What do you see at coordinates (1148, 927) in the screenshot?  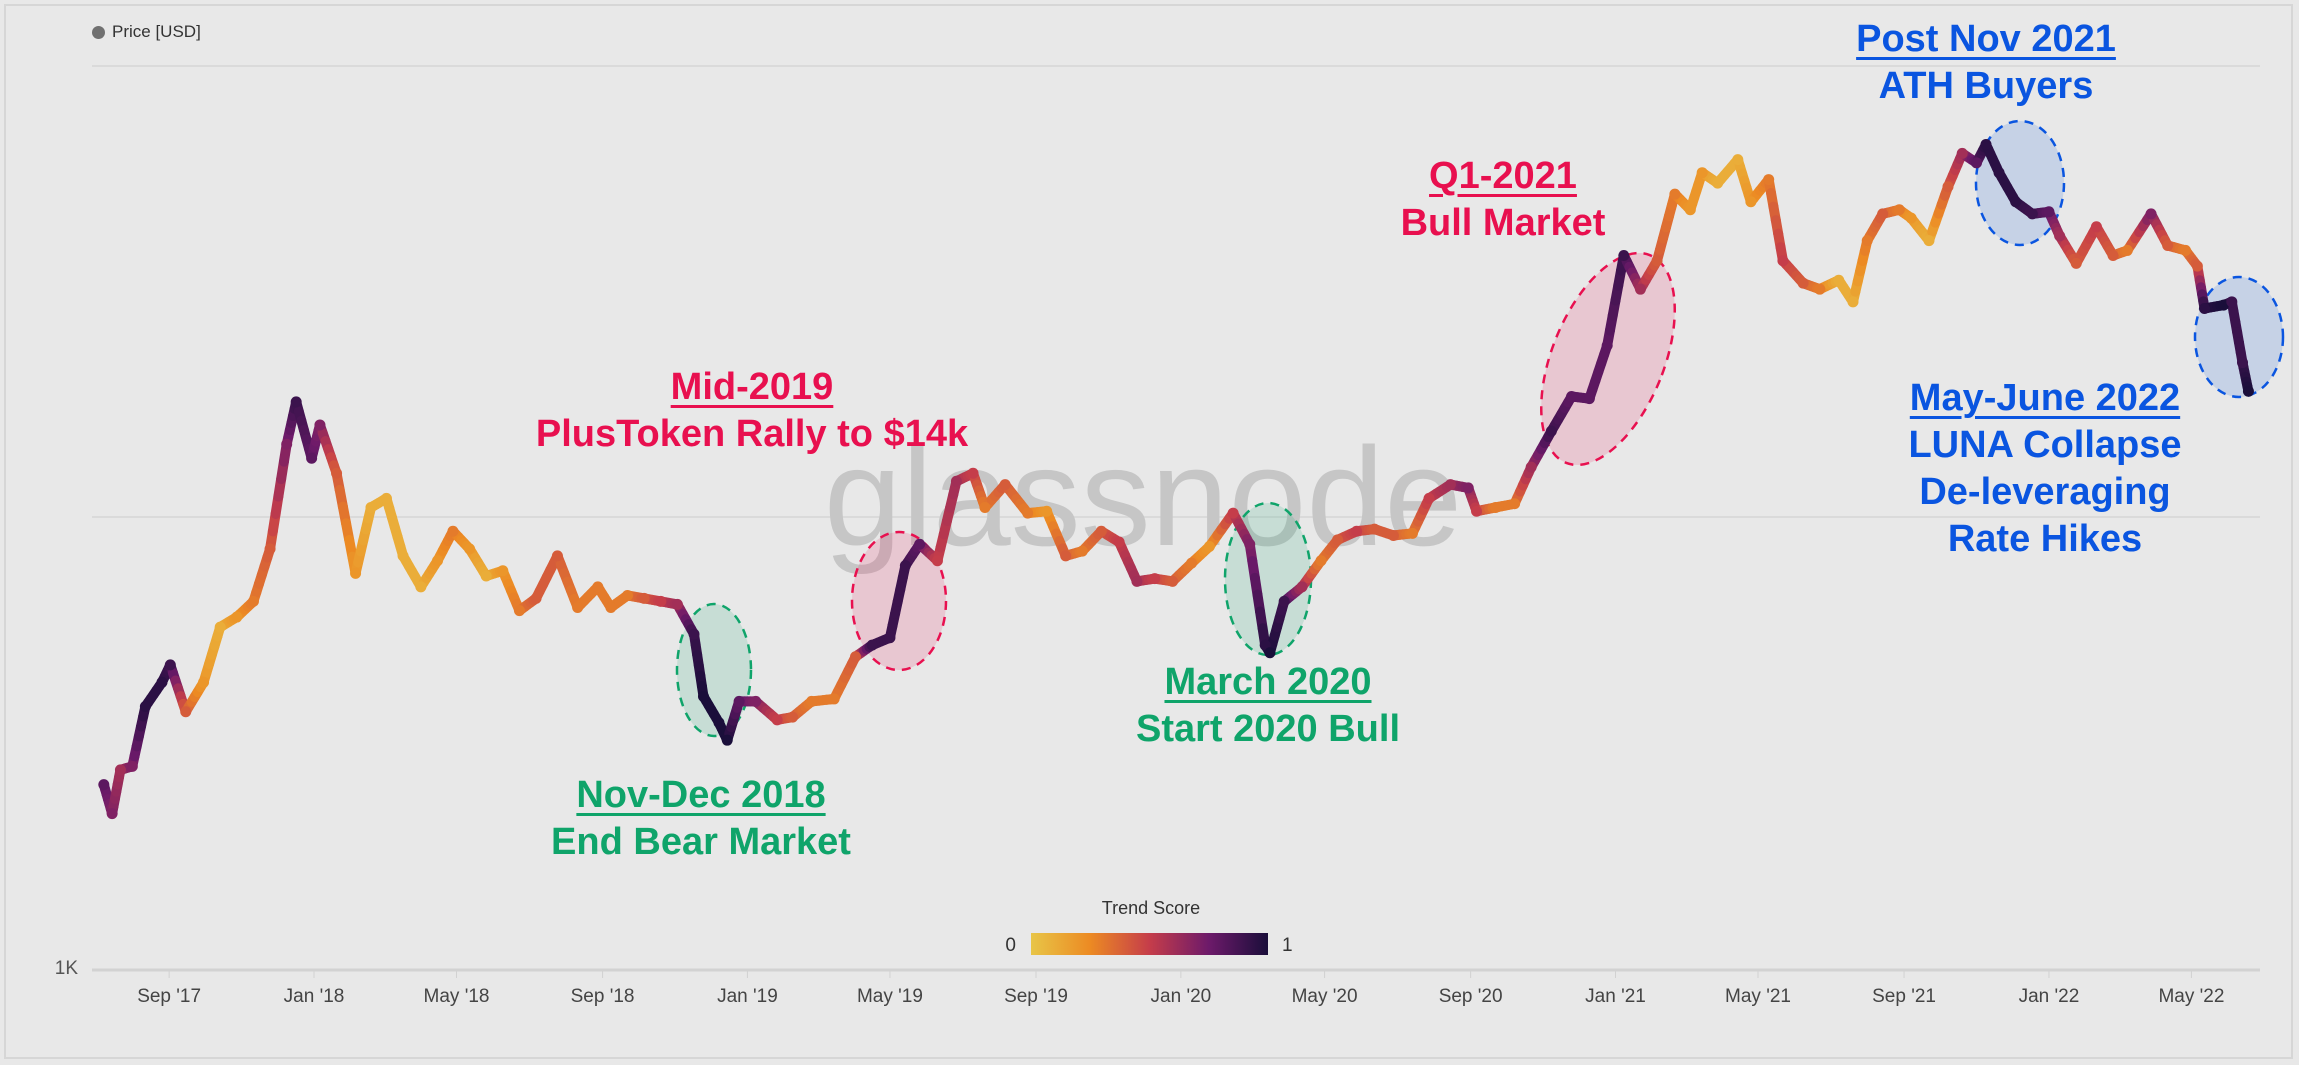 I see `trend-score-colorbar: Trend Score 0 1` at bounding box center [1148, 927].